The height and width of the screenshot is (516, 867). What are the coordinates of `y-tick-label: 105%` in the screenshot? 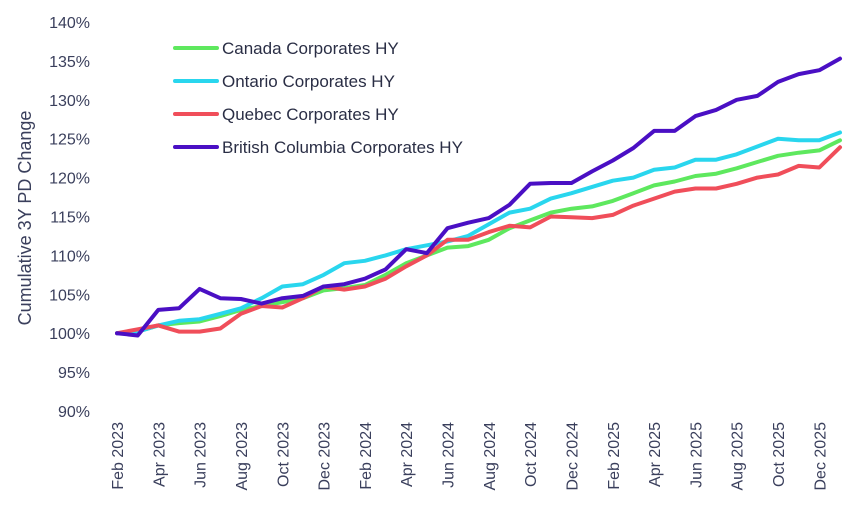 It's located at (69, 295).